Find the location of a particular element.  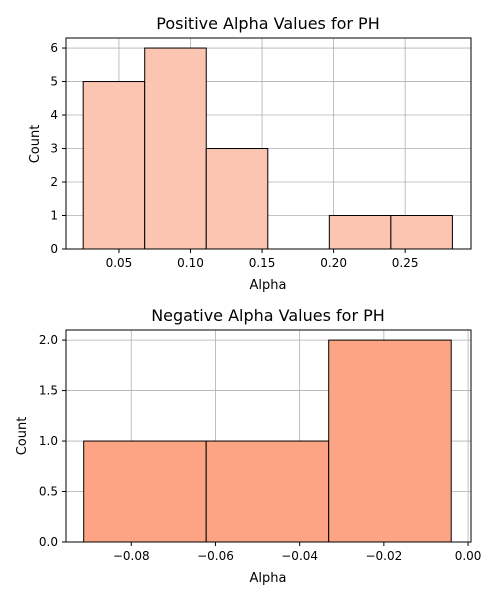

x-tick-label: 0.20 is located at coordinates (333, 263).